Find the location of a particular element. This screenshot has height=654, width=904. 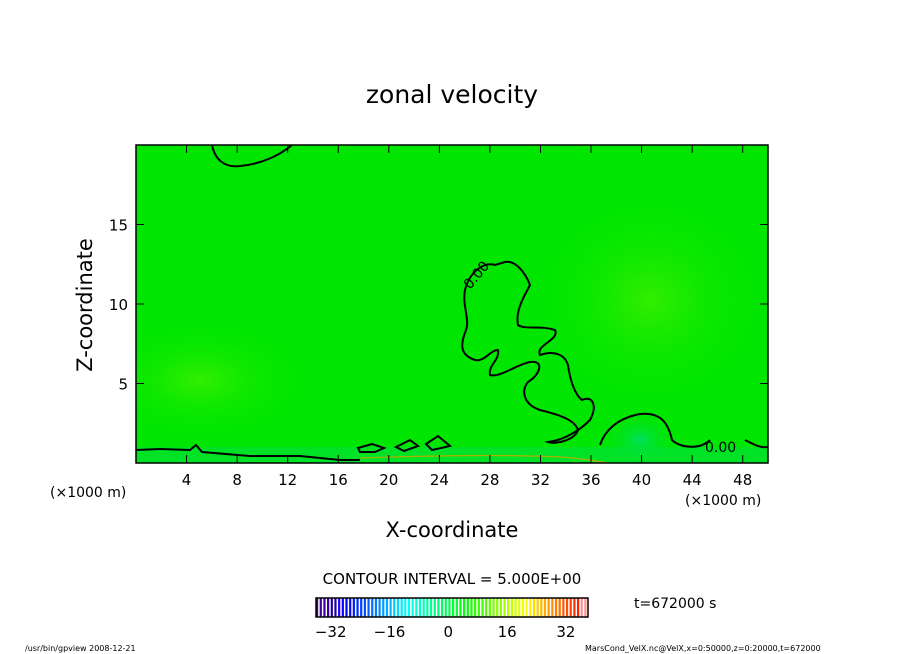

y-axis-label: Z-coordinate is located at coordinates (85, 305).